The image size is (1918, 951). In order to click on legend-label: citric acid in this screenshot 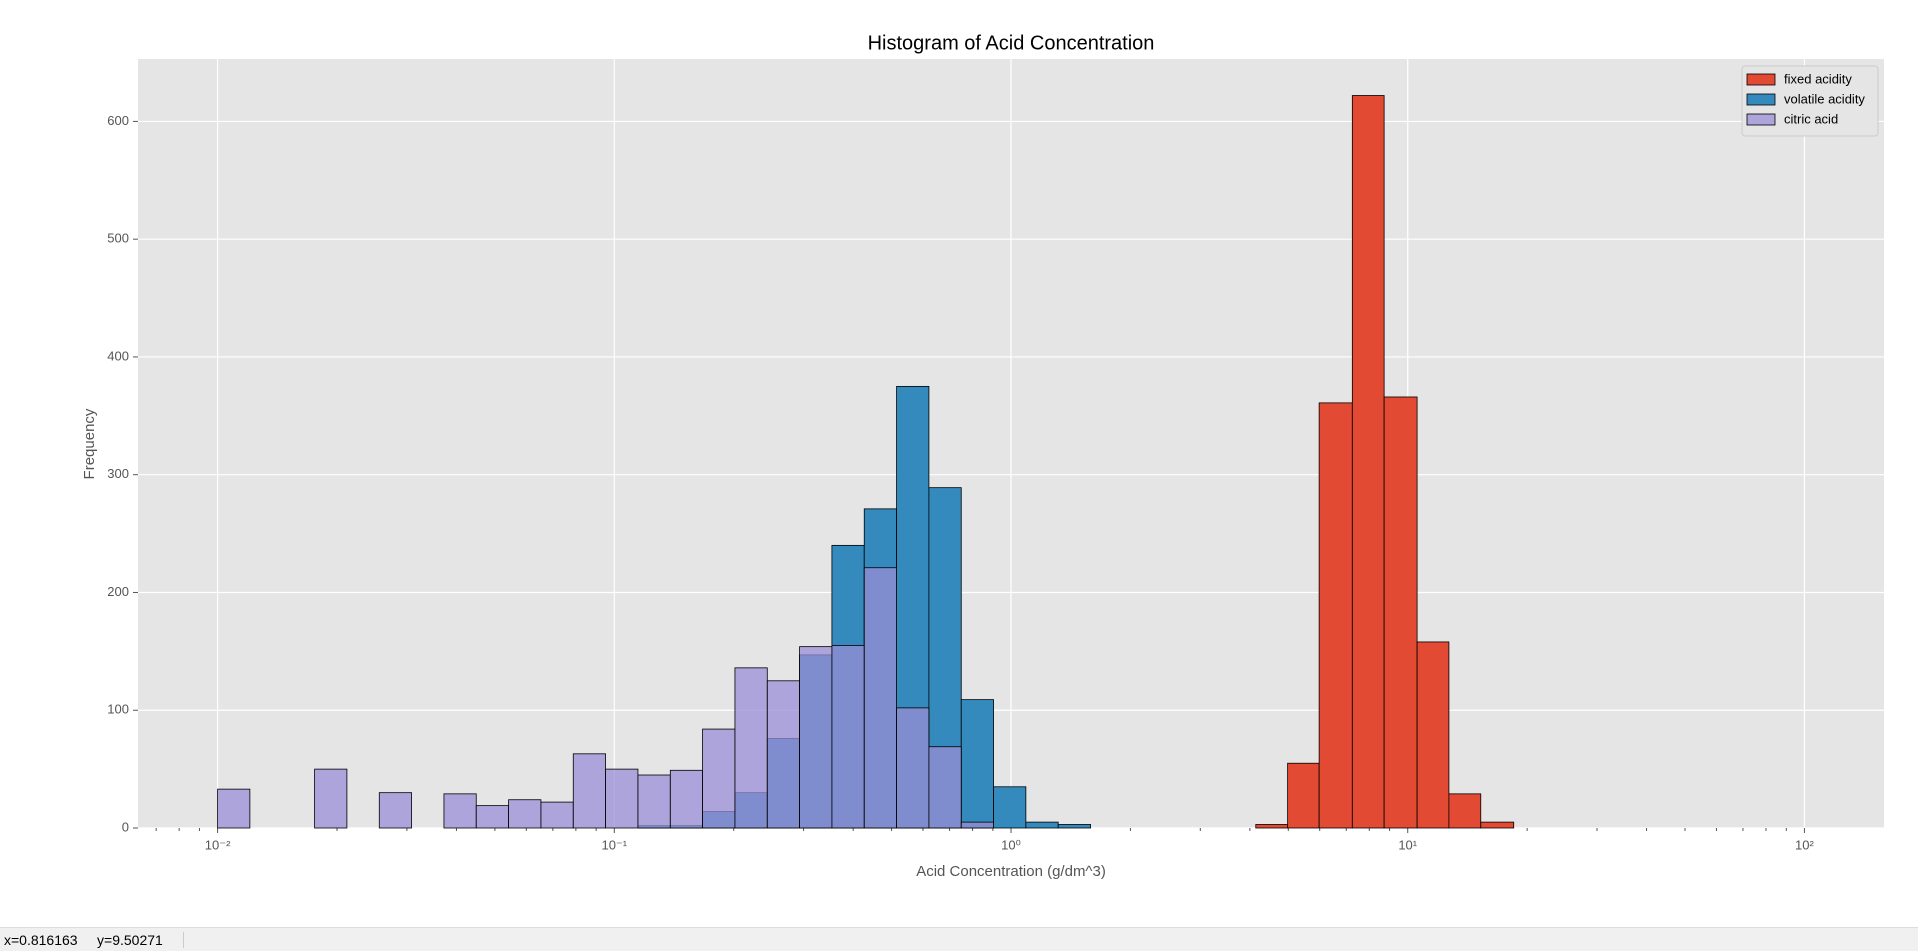, I will do `click(1811, 118)`.